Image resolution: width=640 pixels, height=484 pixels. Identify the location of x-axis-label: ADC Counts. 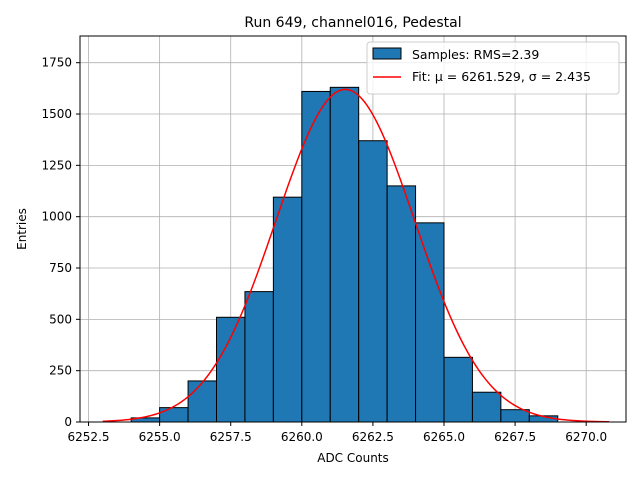
(353, 458).